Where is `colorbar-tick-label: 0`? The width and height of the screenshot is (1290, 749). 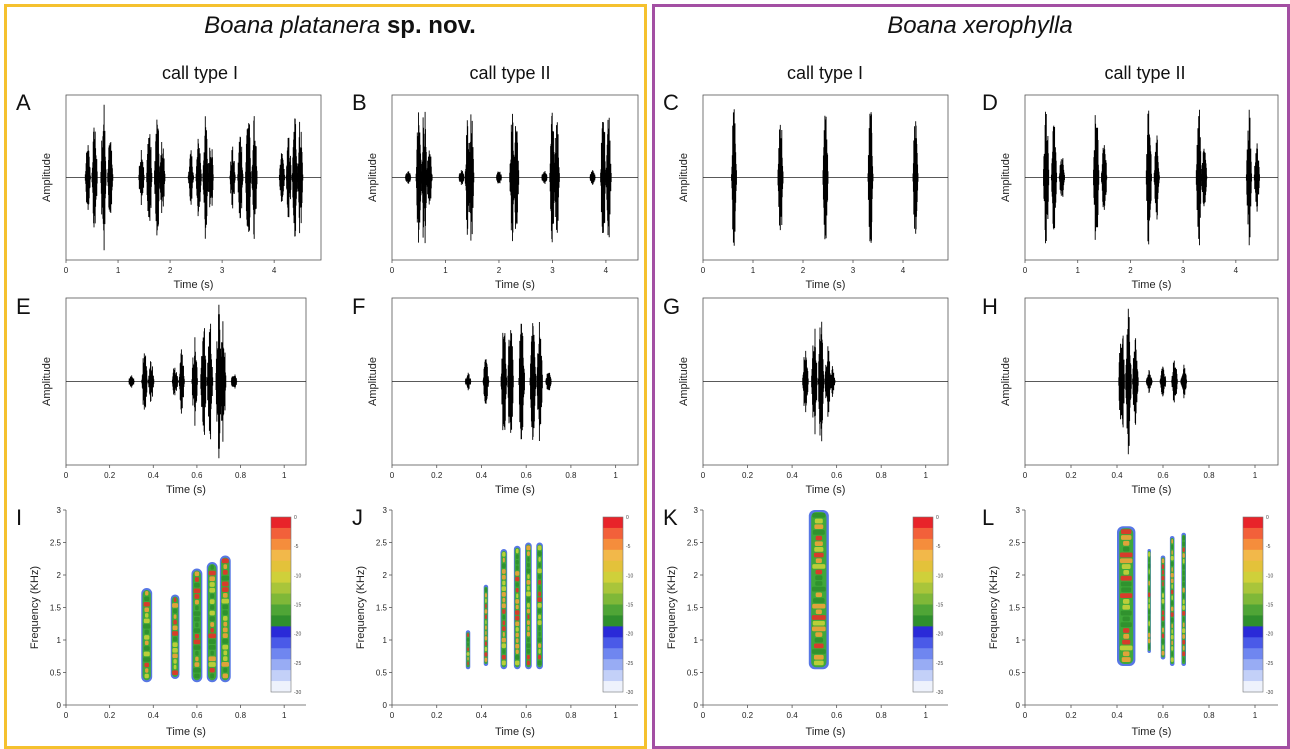
colorbar-tick-label: 0 is located at coordinates (937, 518).